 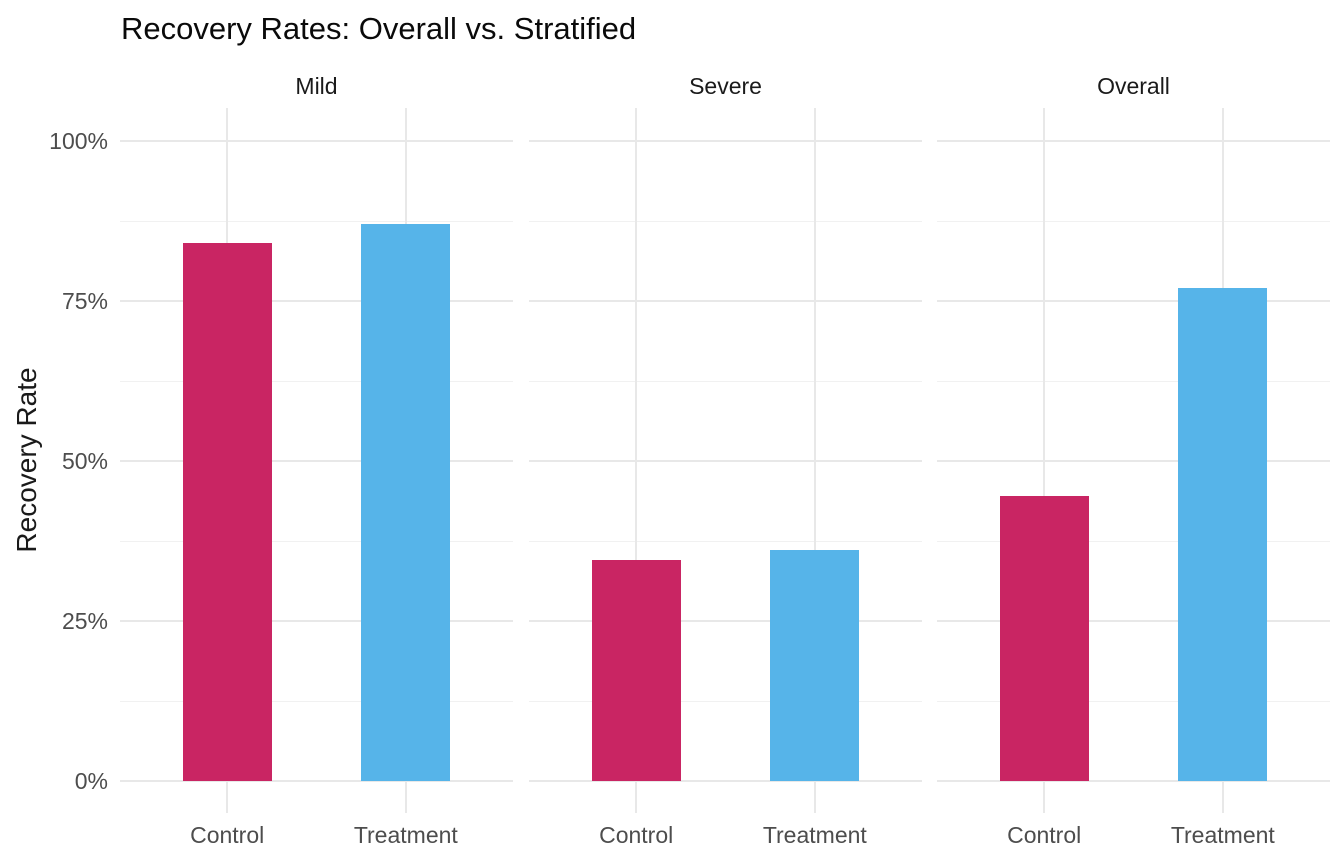 What do you see at coordinates (78, 140) in the screenshot?
I see `y-tick-label-100%: 100%` at bounding box center [78, 140].